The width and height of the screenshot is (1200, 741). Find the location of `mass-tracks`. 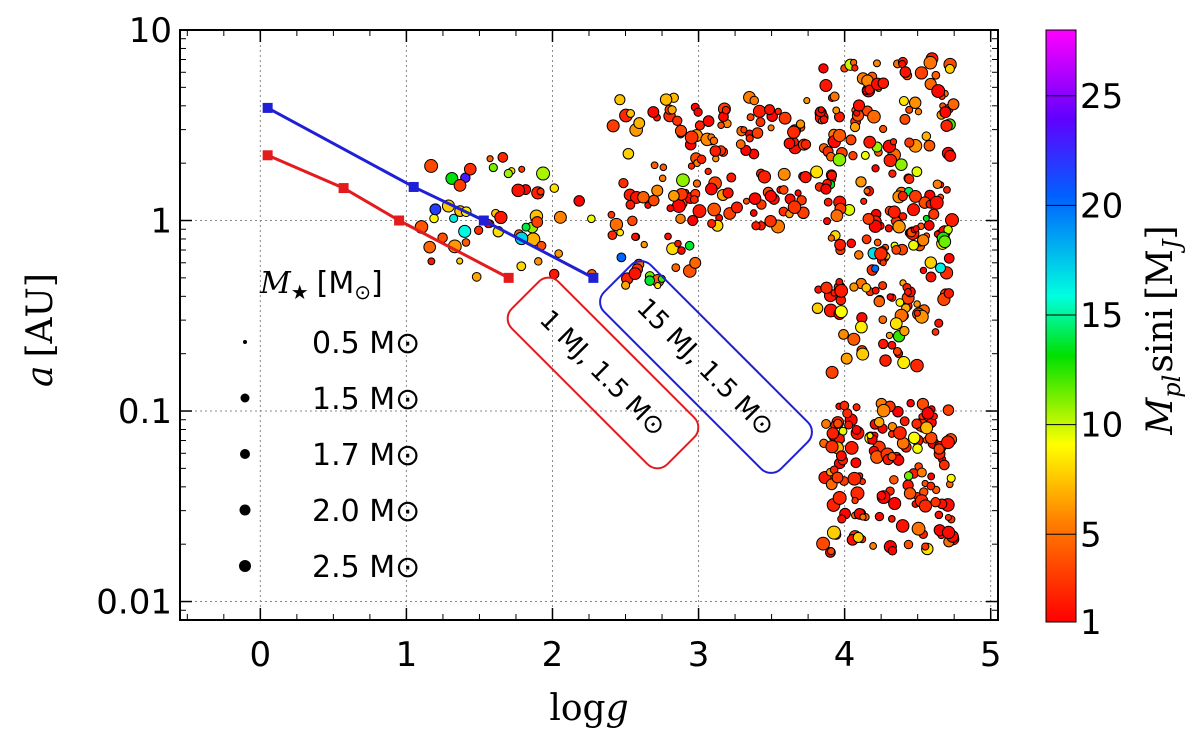

mass-tracks is located at coordinates (430, 192).